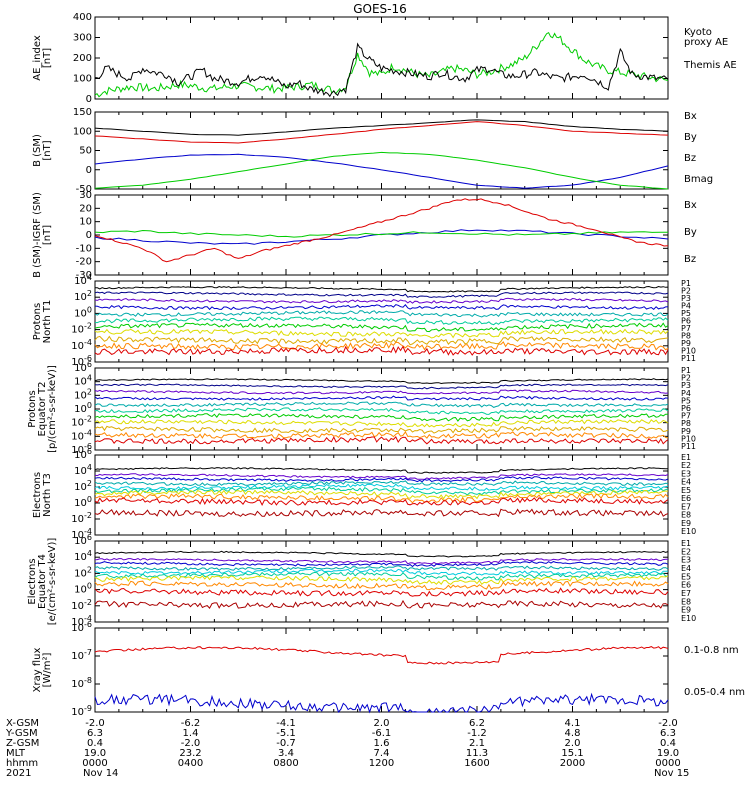 The width and height of the screenshot is (750, 804). I want to click on y-tick-label: -10, so click(84, 248).